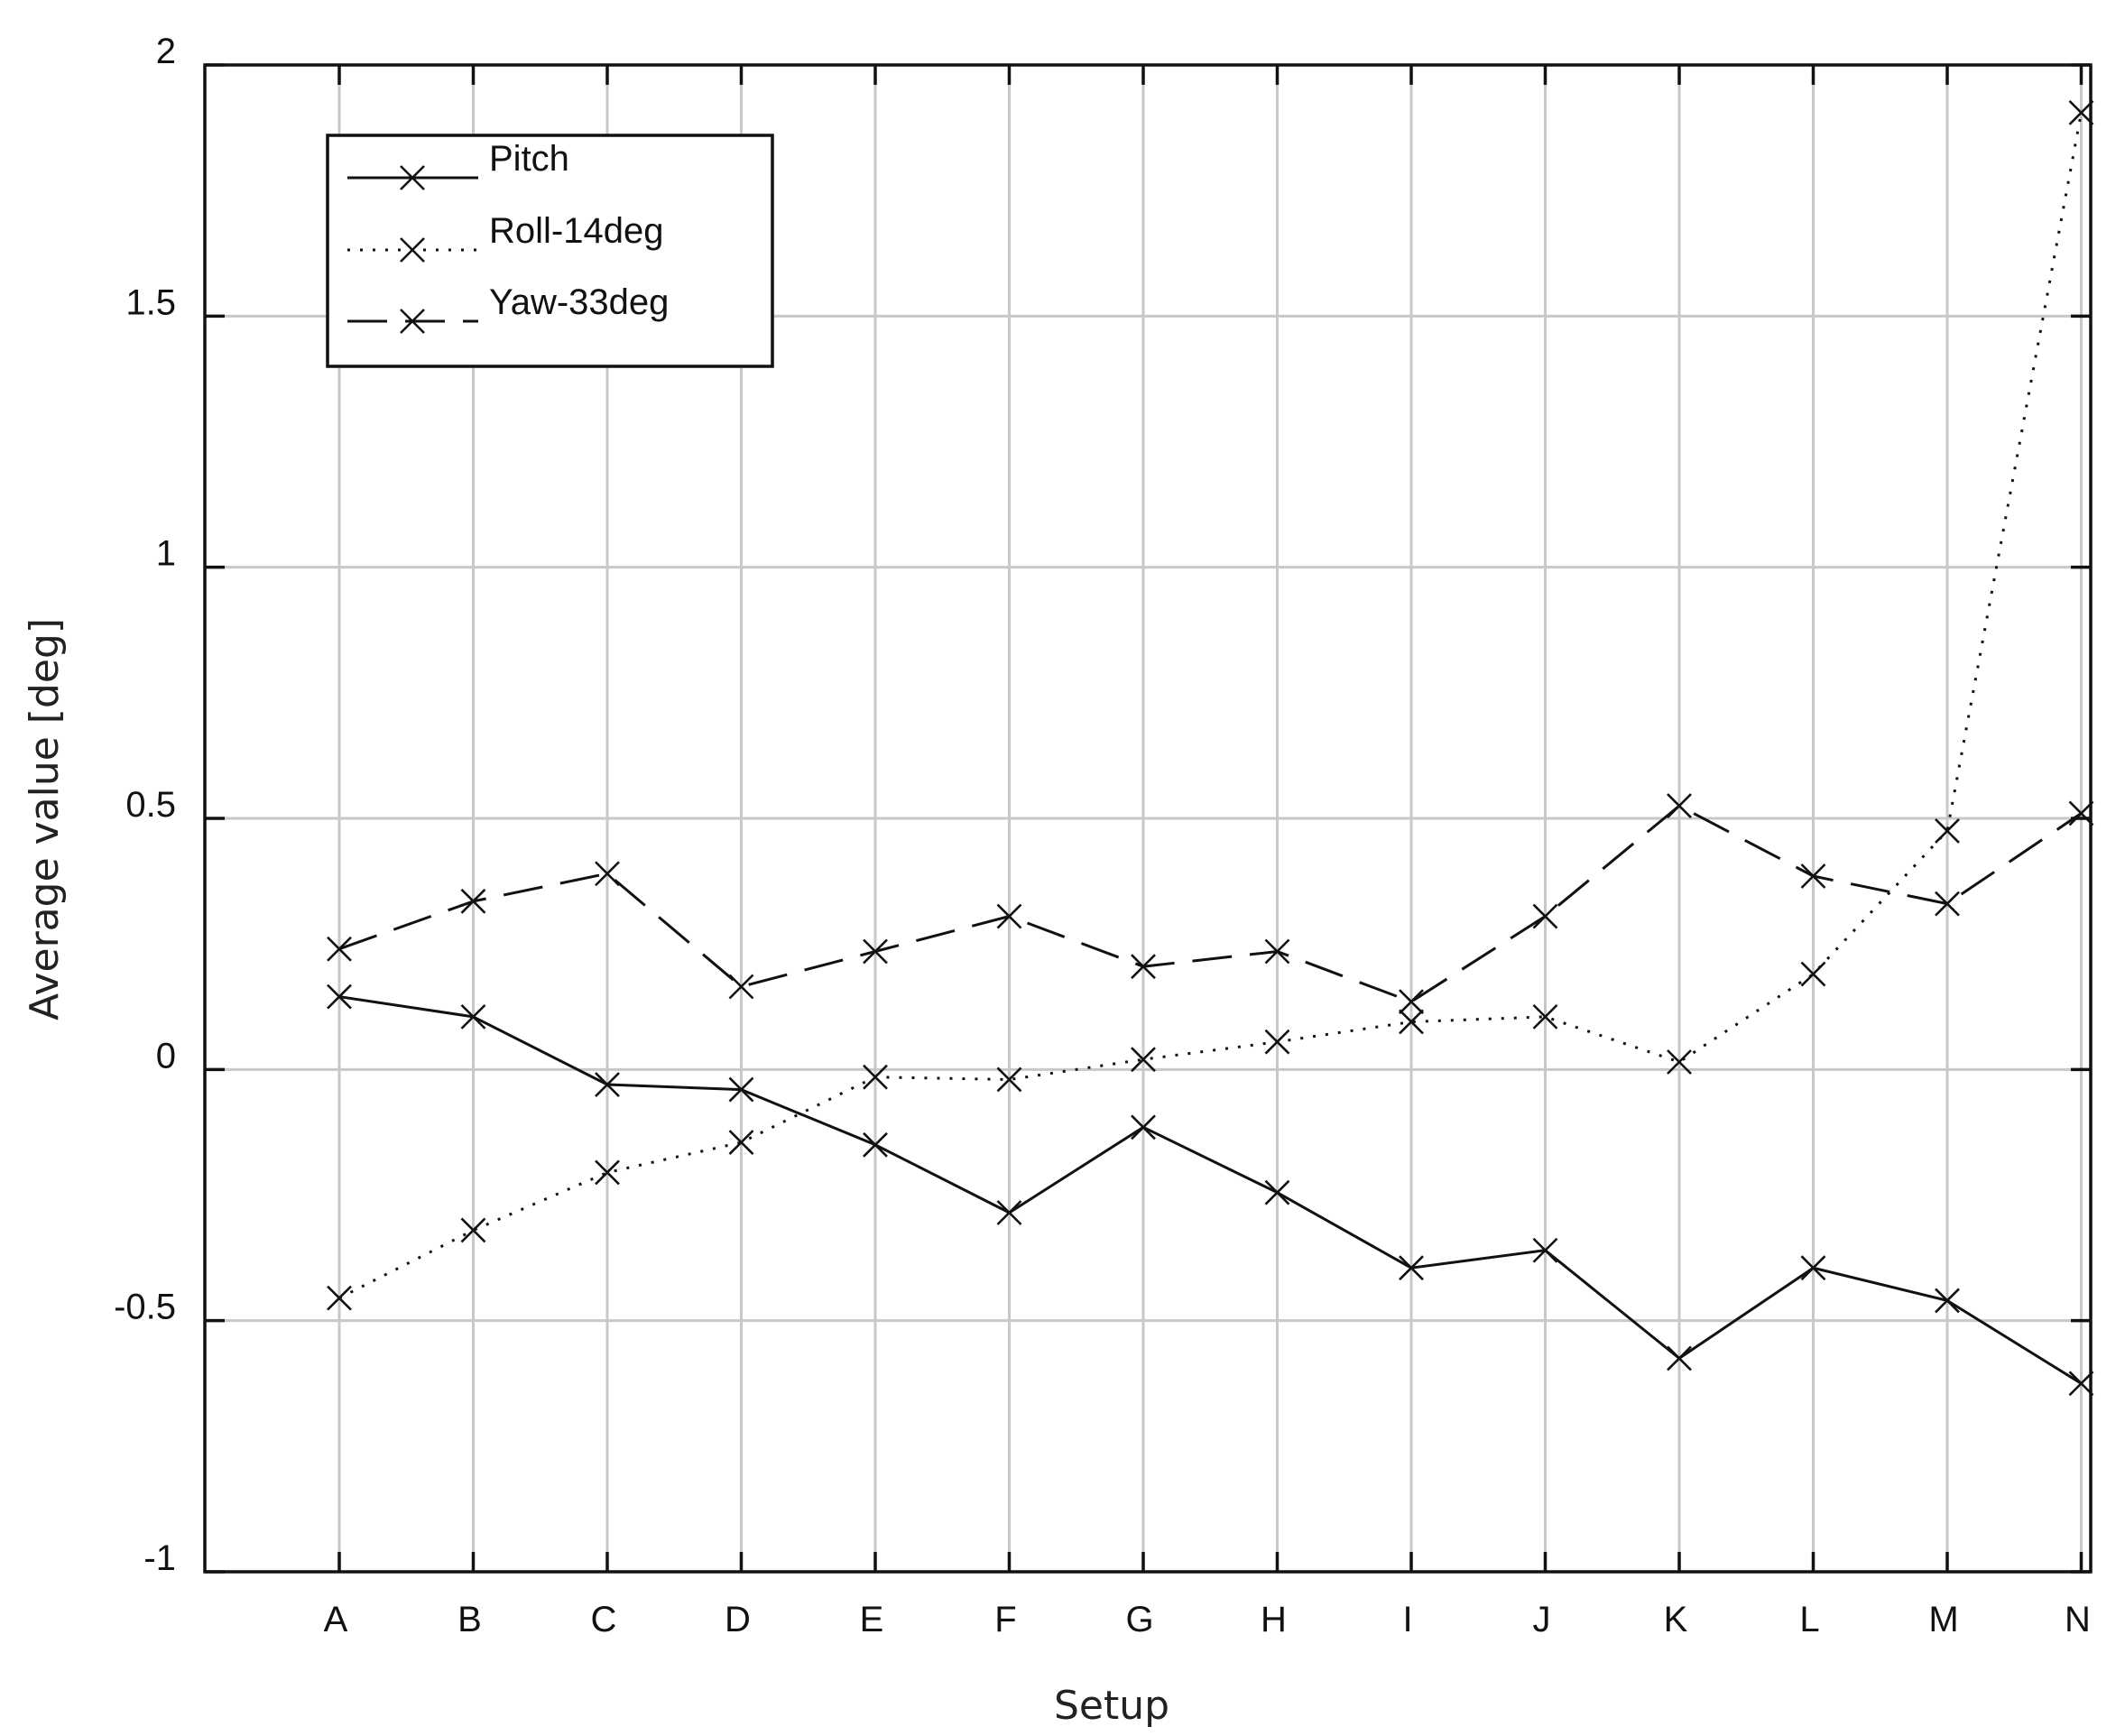 The image size is (2125, 1736). I want to click on legend-marker-roll-14deg, so click(412, 250).